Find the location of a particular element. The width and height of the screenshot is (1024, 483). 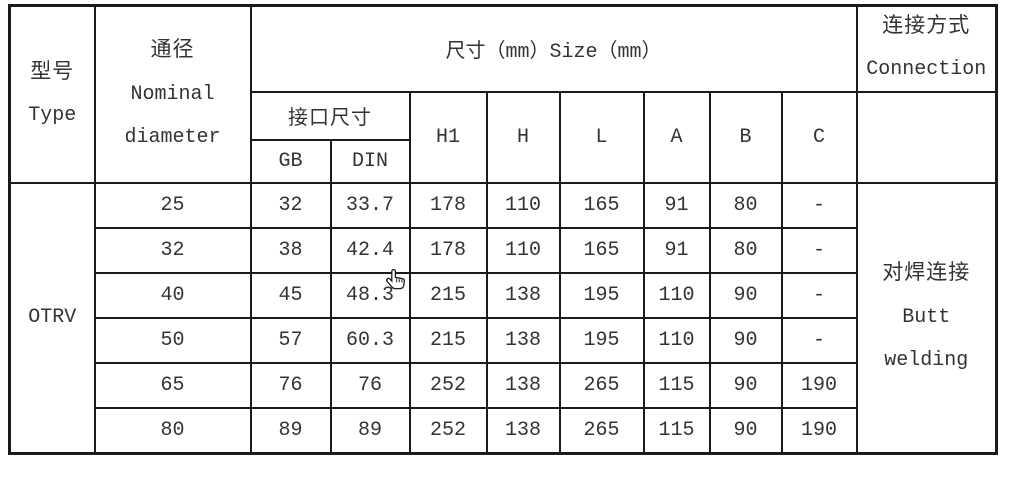

header-b: B is located at coordinates (745, 137).